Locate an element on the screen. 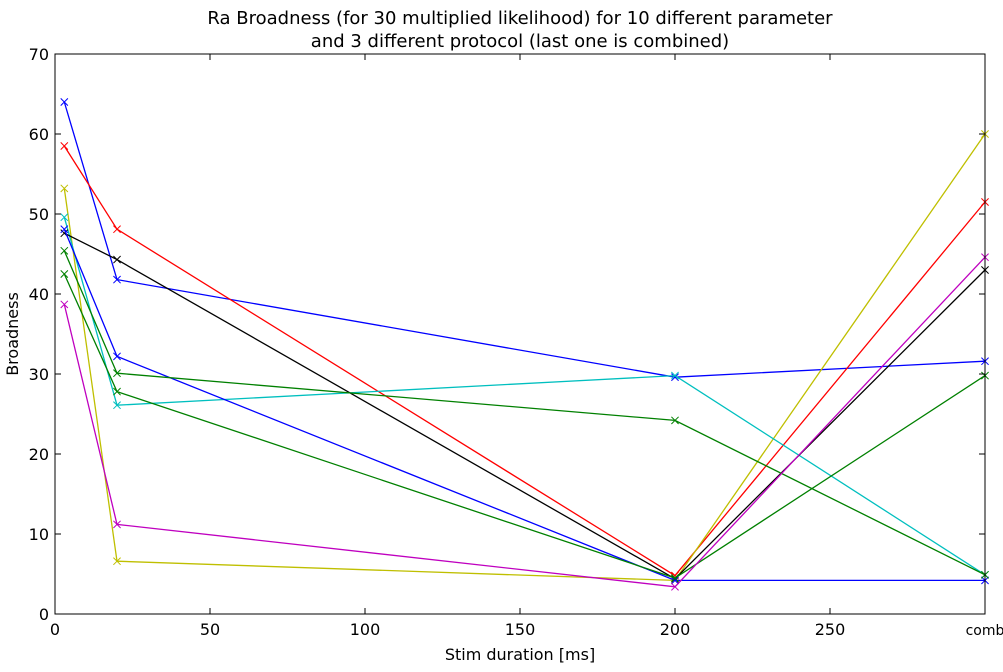  x-axis-label: Stim duration [ms] is located at coordinates (520, 654).